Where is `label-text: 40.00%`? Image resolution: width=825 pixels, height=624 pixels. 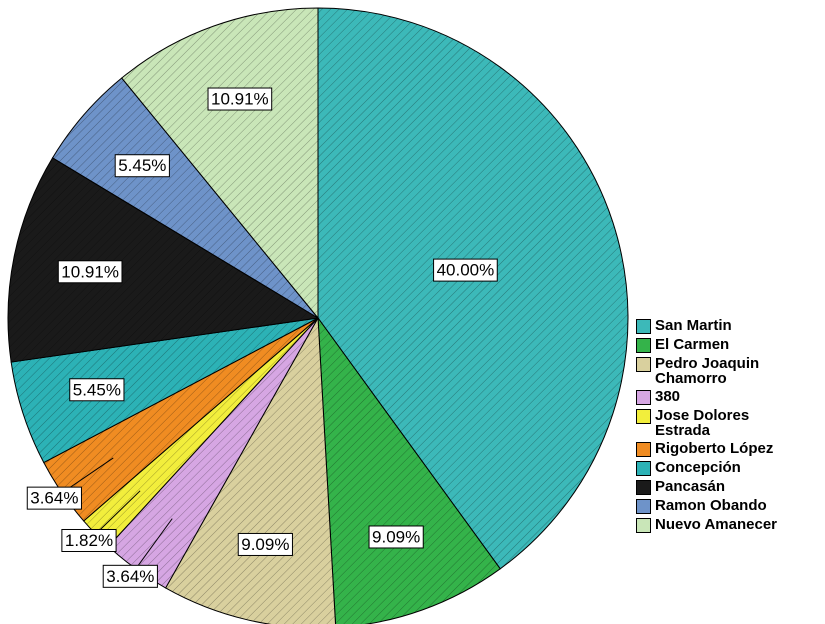 label-text: 40.00% is located at coordinates (466, 270).